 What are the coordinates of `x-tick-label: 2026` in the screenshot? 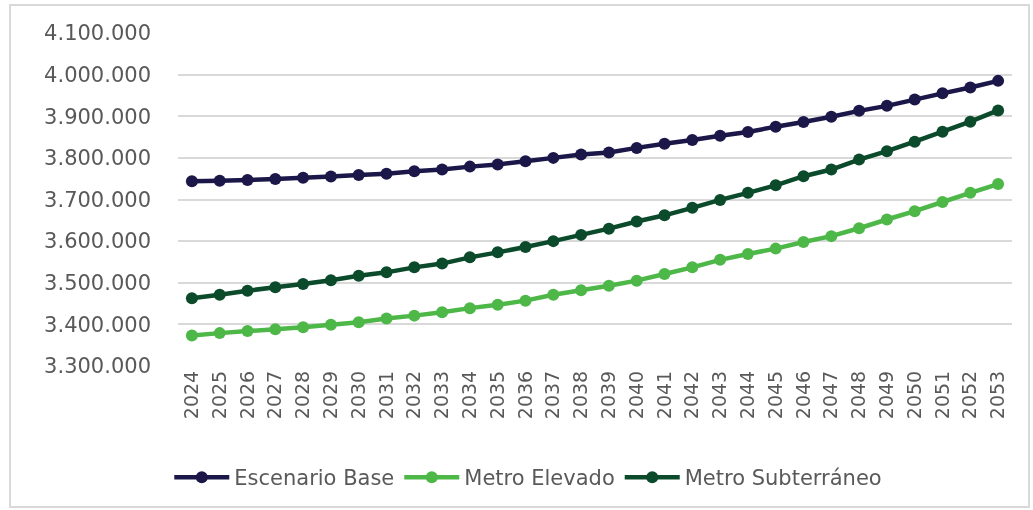 It's located at (246, 395).